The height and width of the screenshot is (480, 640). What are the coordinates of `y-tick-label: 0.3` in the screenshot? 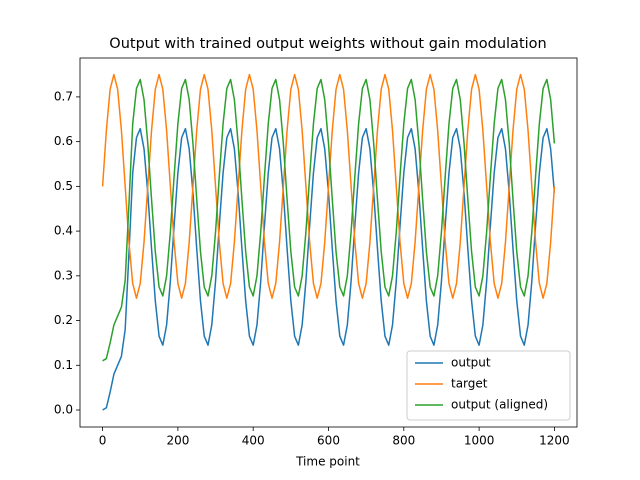 It's located at (63, 275).